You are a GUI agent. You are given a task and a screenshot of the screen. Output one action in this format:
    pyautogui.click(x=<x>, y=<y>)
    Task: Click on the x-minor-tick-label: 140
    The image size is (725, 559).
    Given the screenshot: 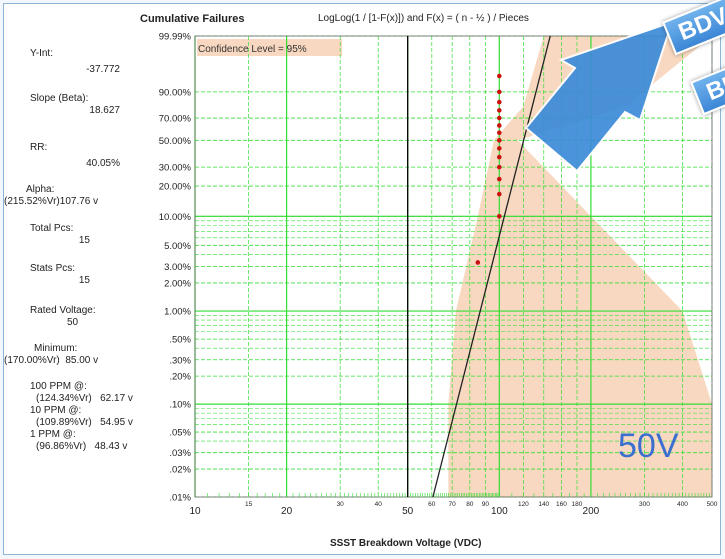 What is the action you would take?
    pyautogui.click(x=543, y=504)
    